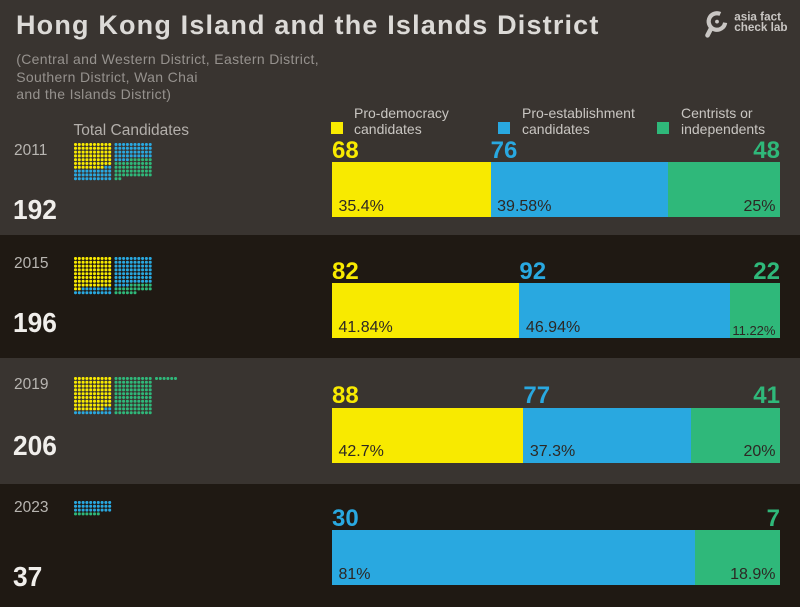 The width and height of the screenshot is (800, 607). Describe the element at coordinates (760, 27) in the screenshot. I see `svg-text: check lab` at that location.